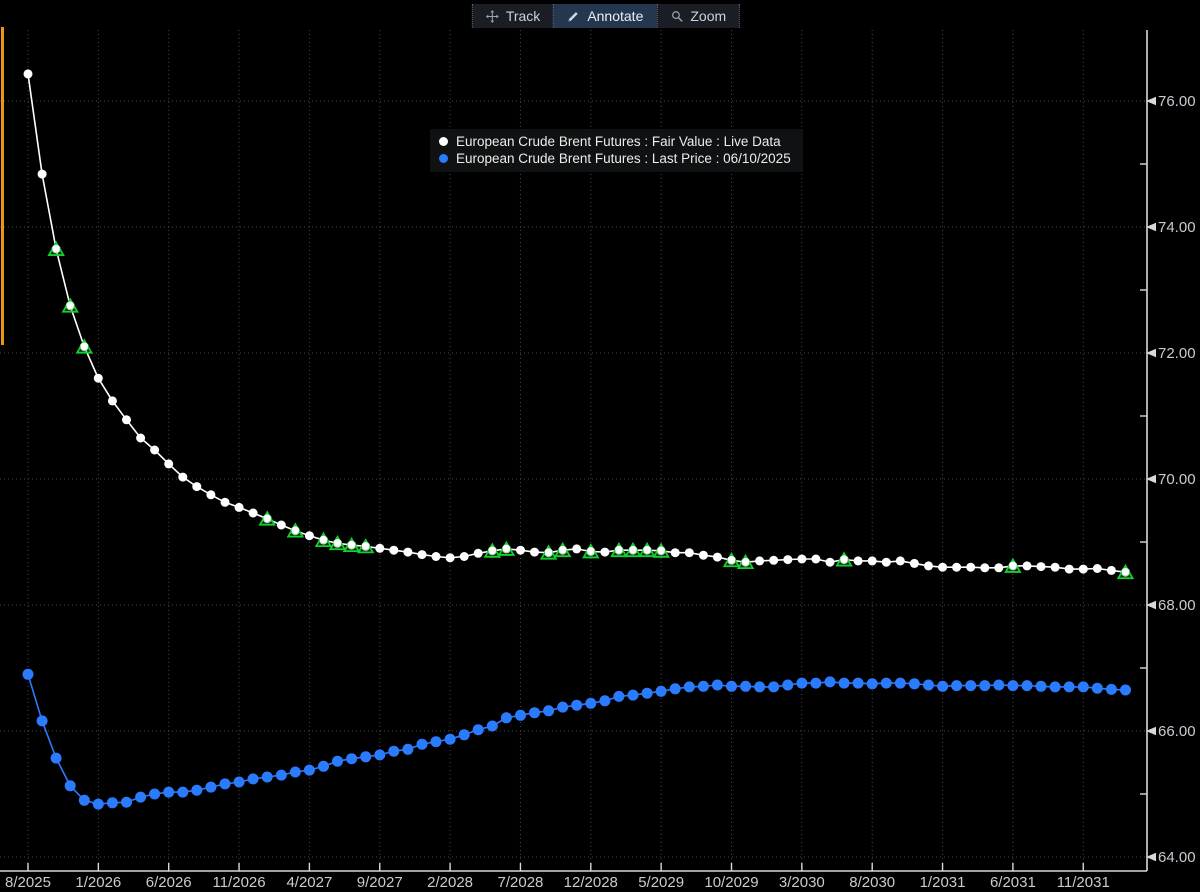 The height and width of the screenshot is (892, 1200). Describe the element at coordinates (943, 882) in the screenshot. I see `x-axis-label: 1/2031` at that location.